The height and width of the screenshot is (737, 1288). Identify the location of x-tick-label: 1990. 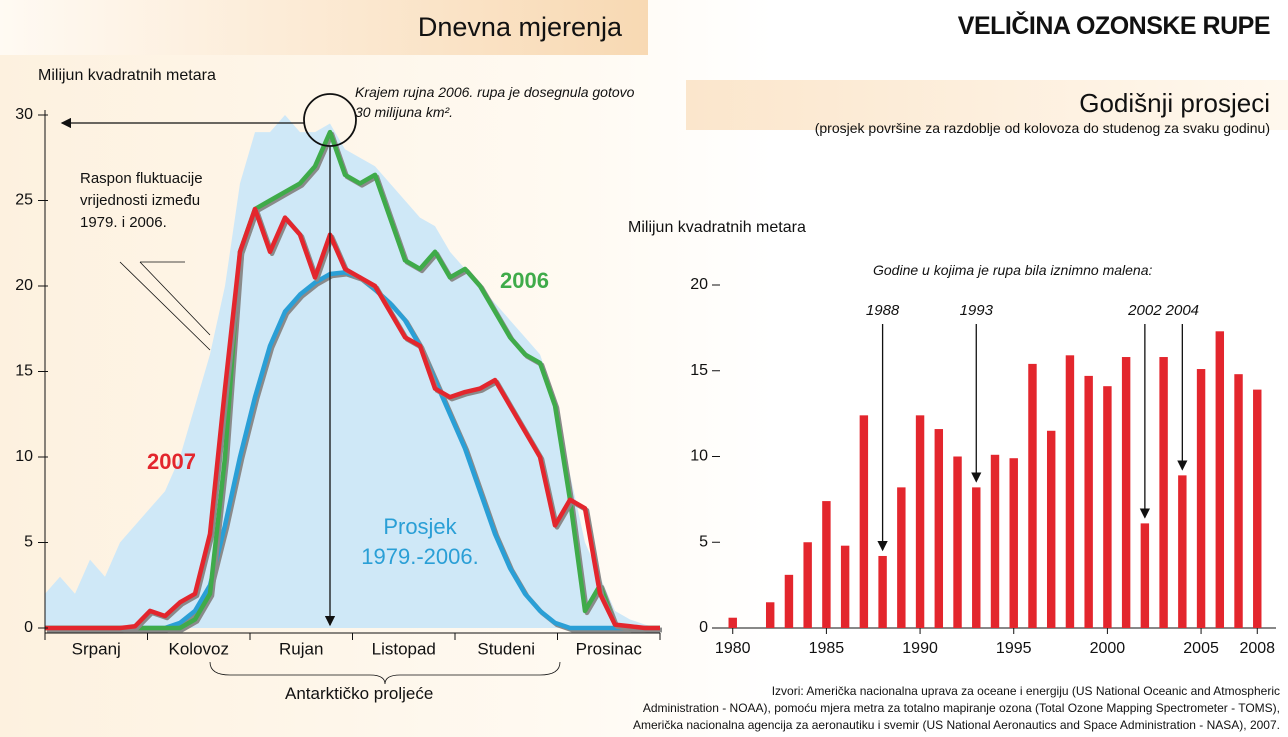
(920, 648).